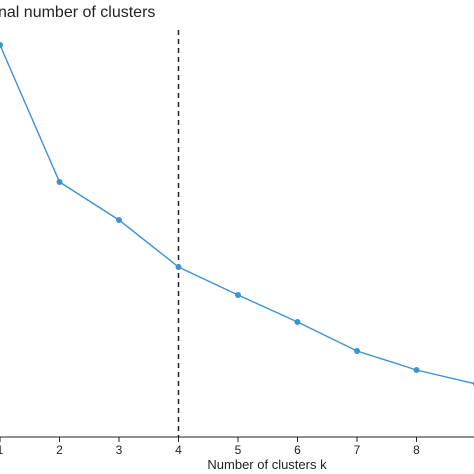 The image size is (474, 474). I want to click on chart-title: nal number of clusters, so click(77, 12).